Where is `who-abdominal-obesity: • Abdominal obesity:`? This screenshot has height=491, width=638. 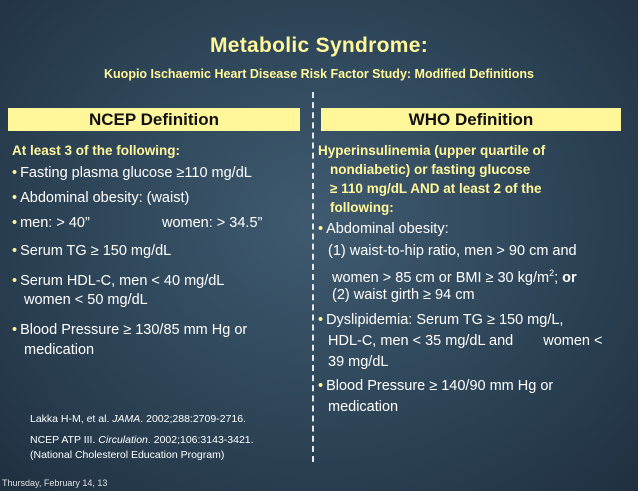
who-abdominal-obesity: • Abdominal obesity: is located at coordinates (383, 229).